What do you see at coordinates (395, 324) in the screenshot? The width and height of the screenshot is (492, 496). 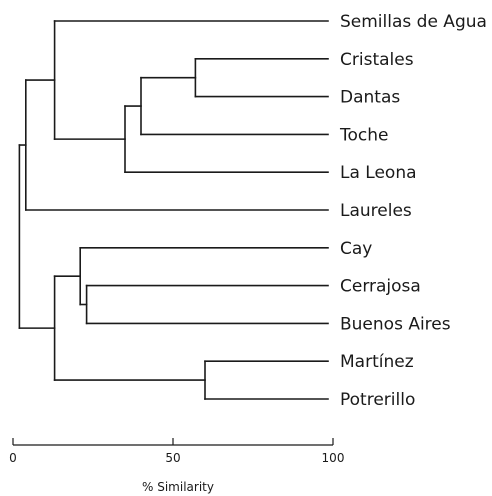 I see `leaf-label: Buenos Aires` at bounding box center [395, 324].